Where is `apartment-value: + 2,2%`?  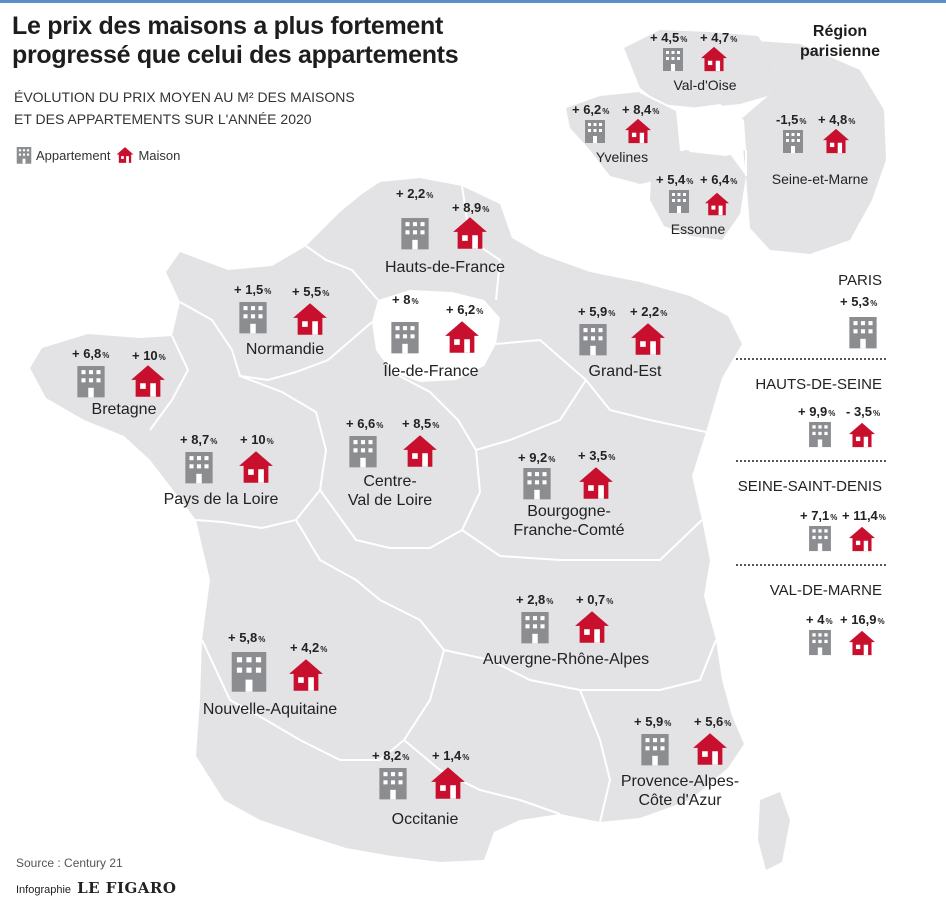
apartment-value: + 2,2% is located at coordinates (415, 193).